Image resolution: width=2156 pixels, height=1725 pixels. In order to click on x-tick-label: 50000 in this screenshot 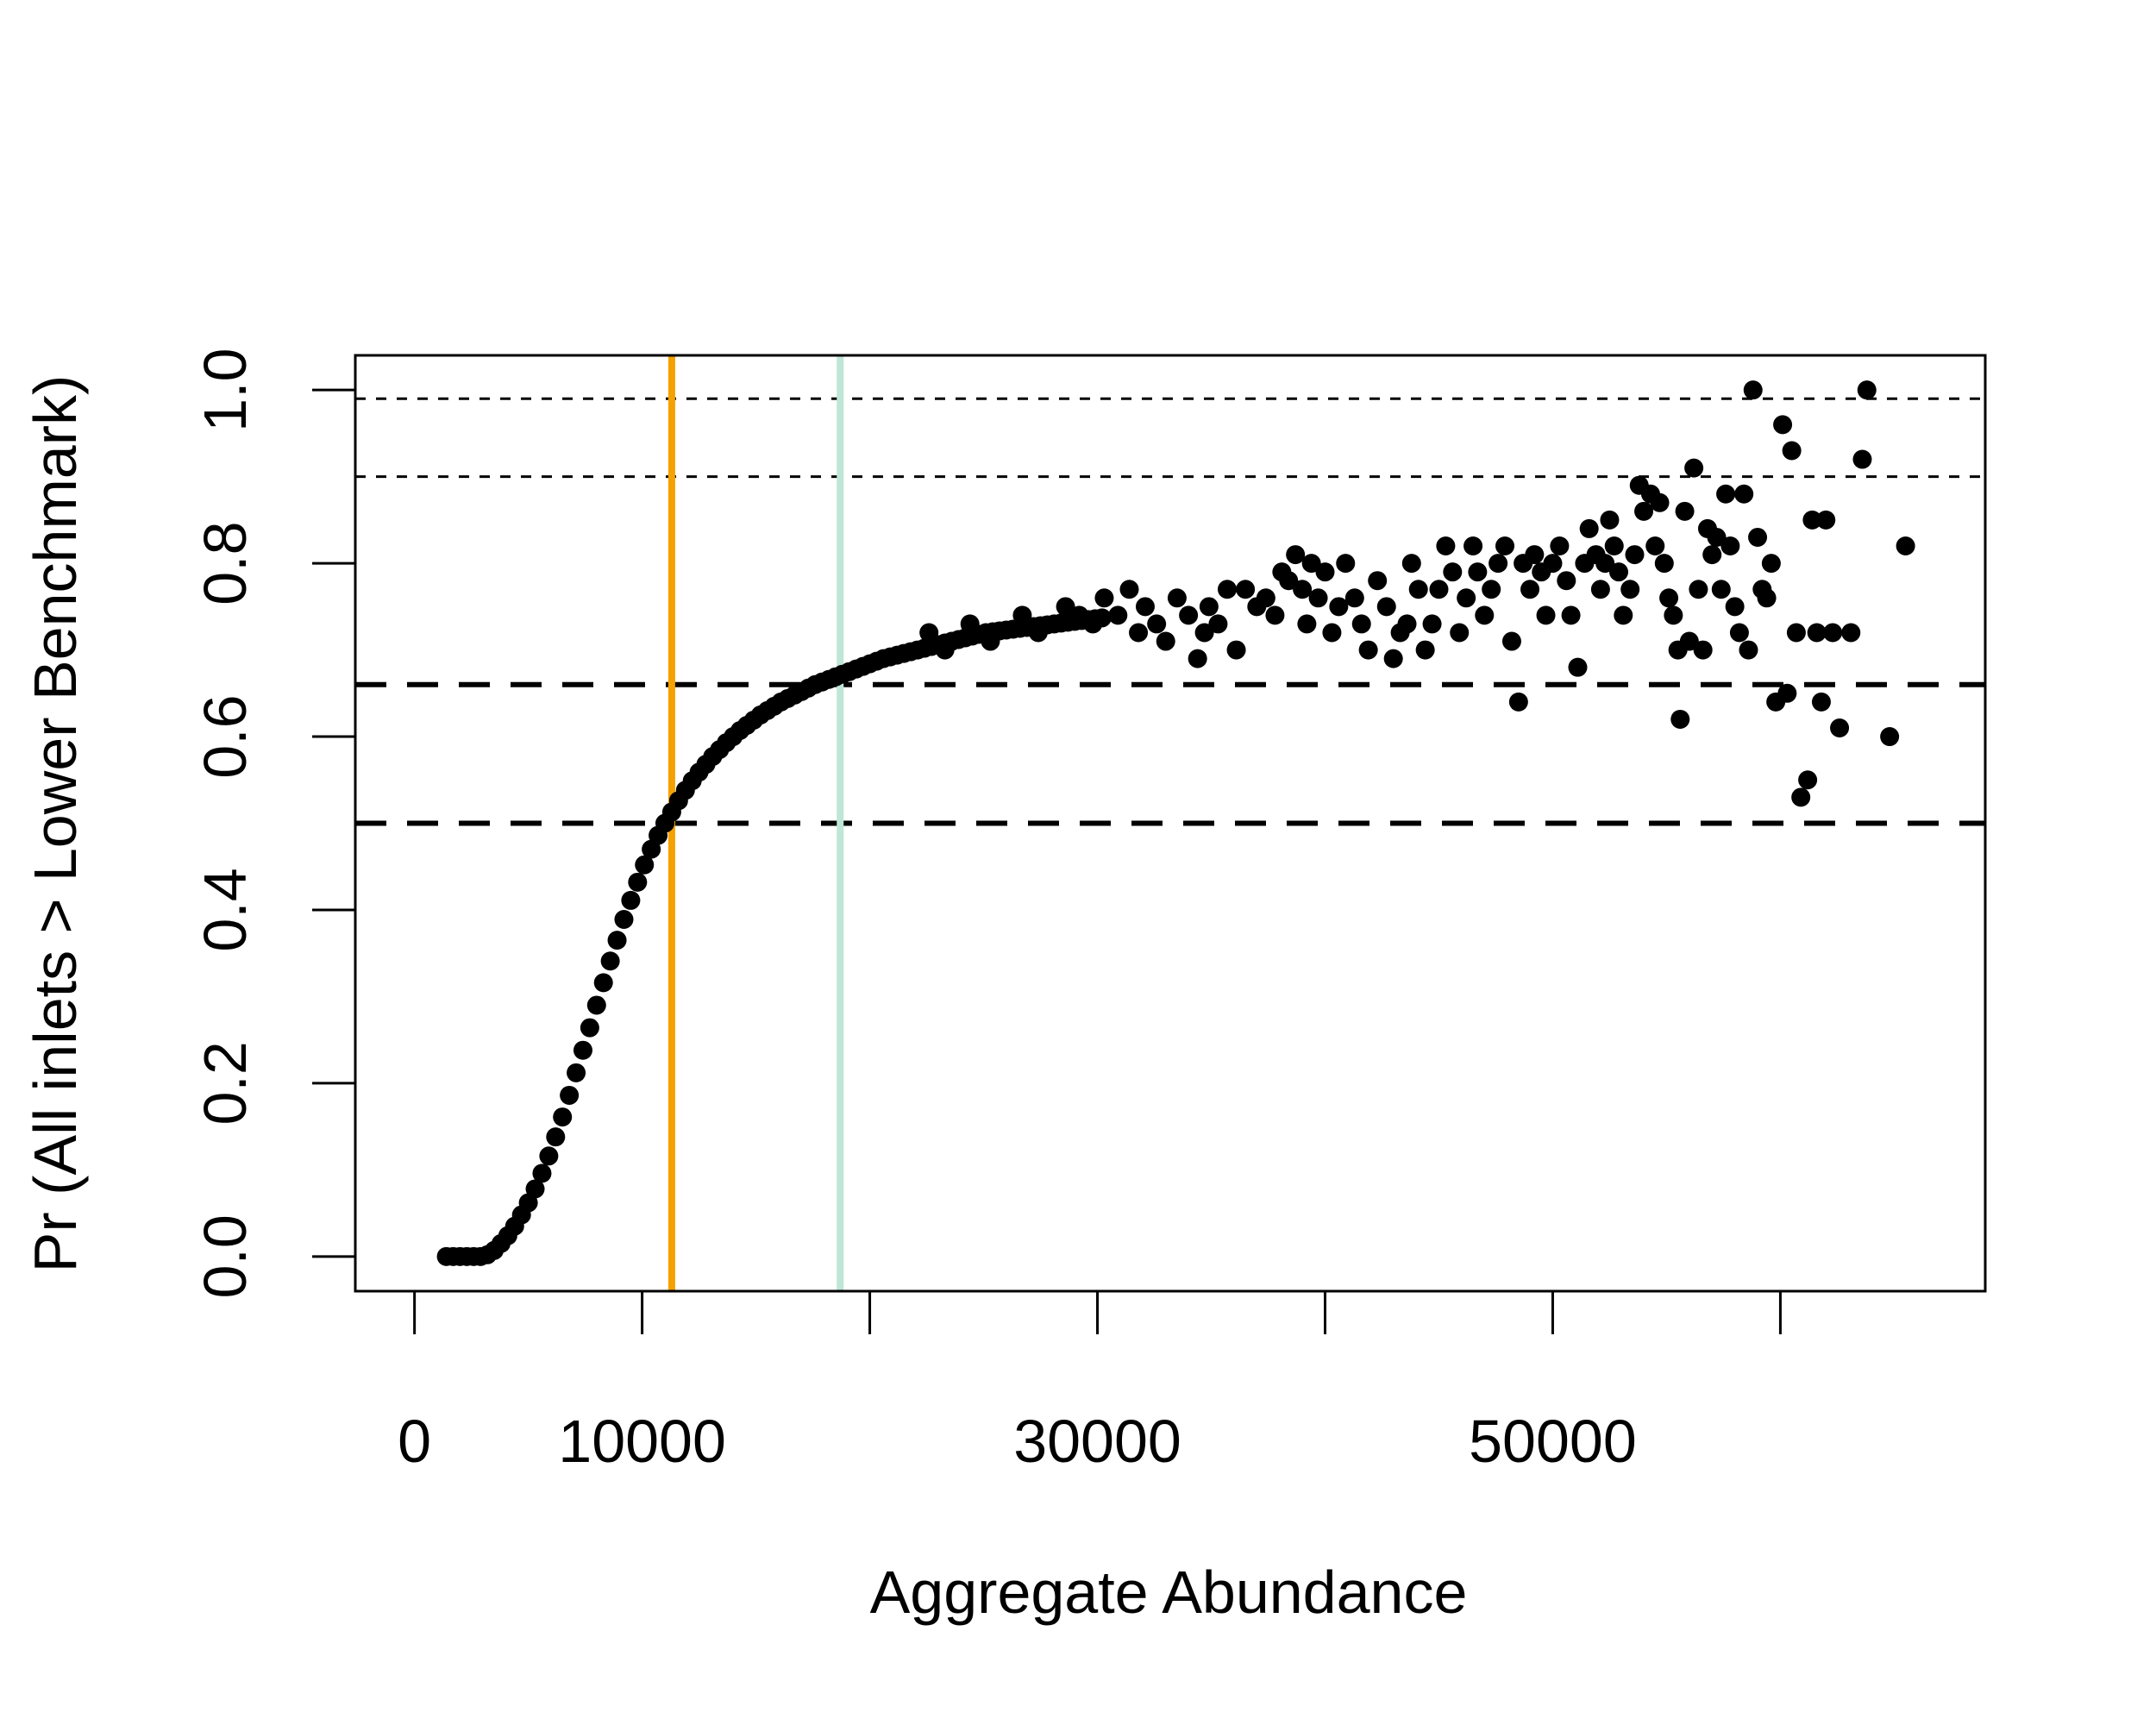, I will do `click(1553, 1441)`.